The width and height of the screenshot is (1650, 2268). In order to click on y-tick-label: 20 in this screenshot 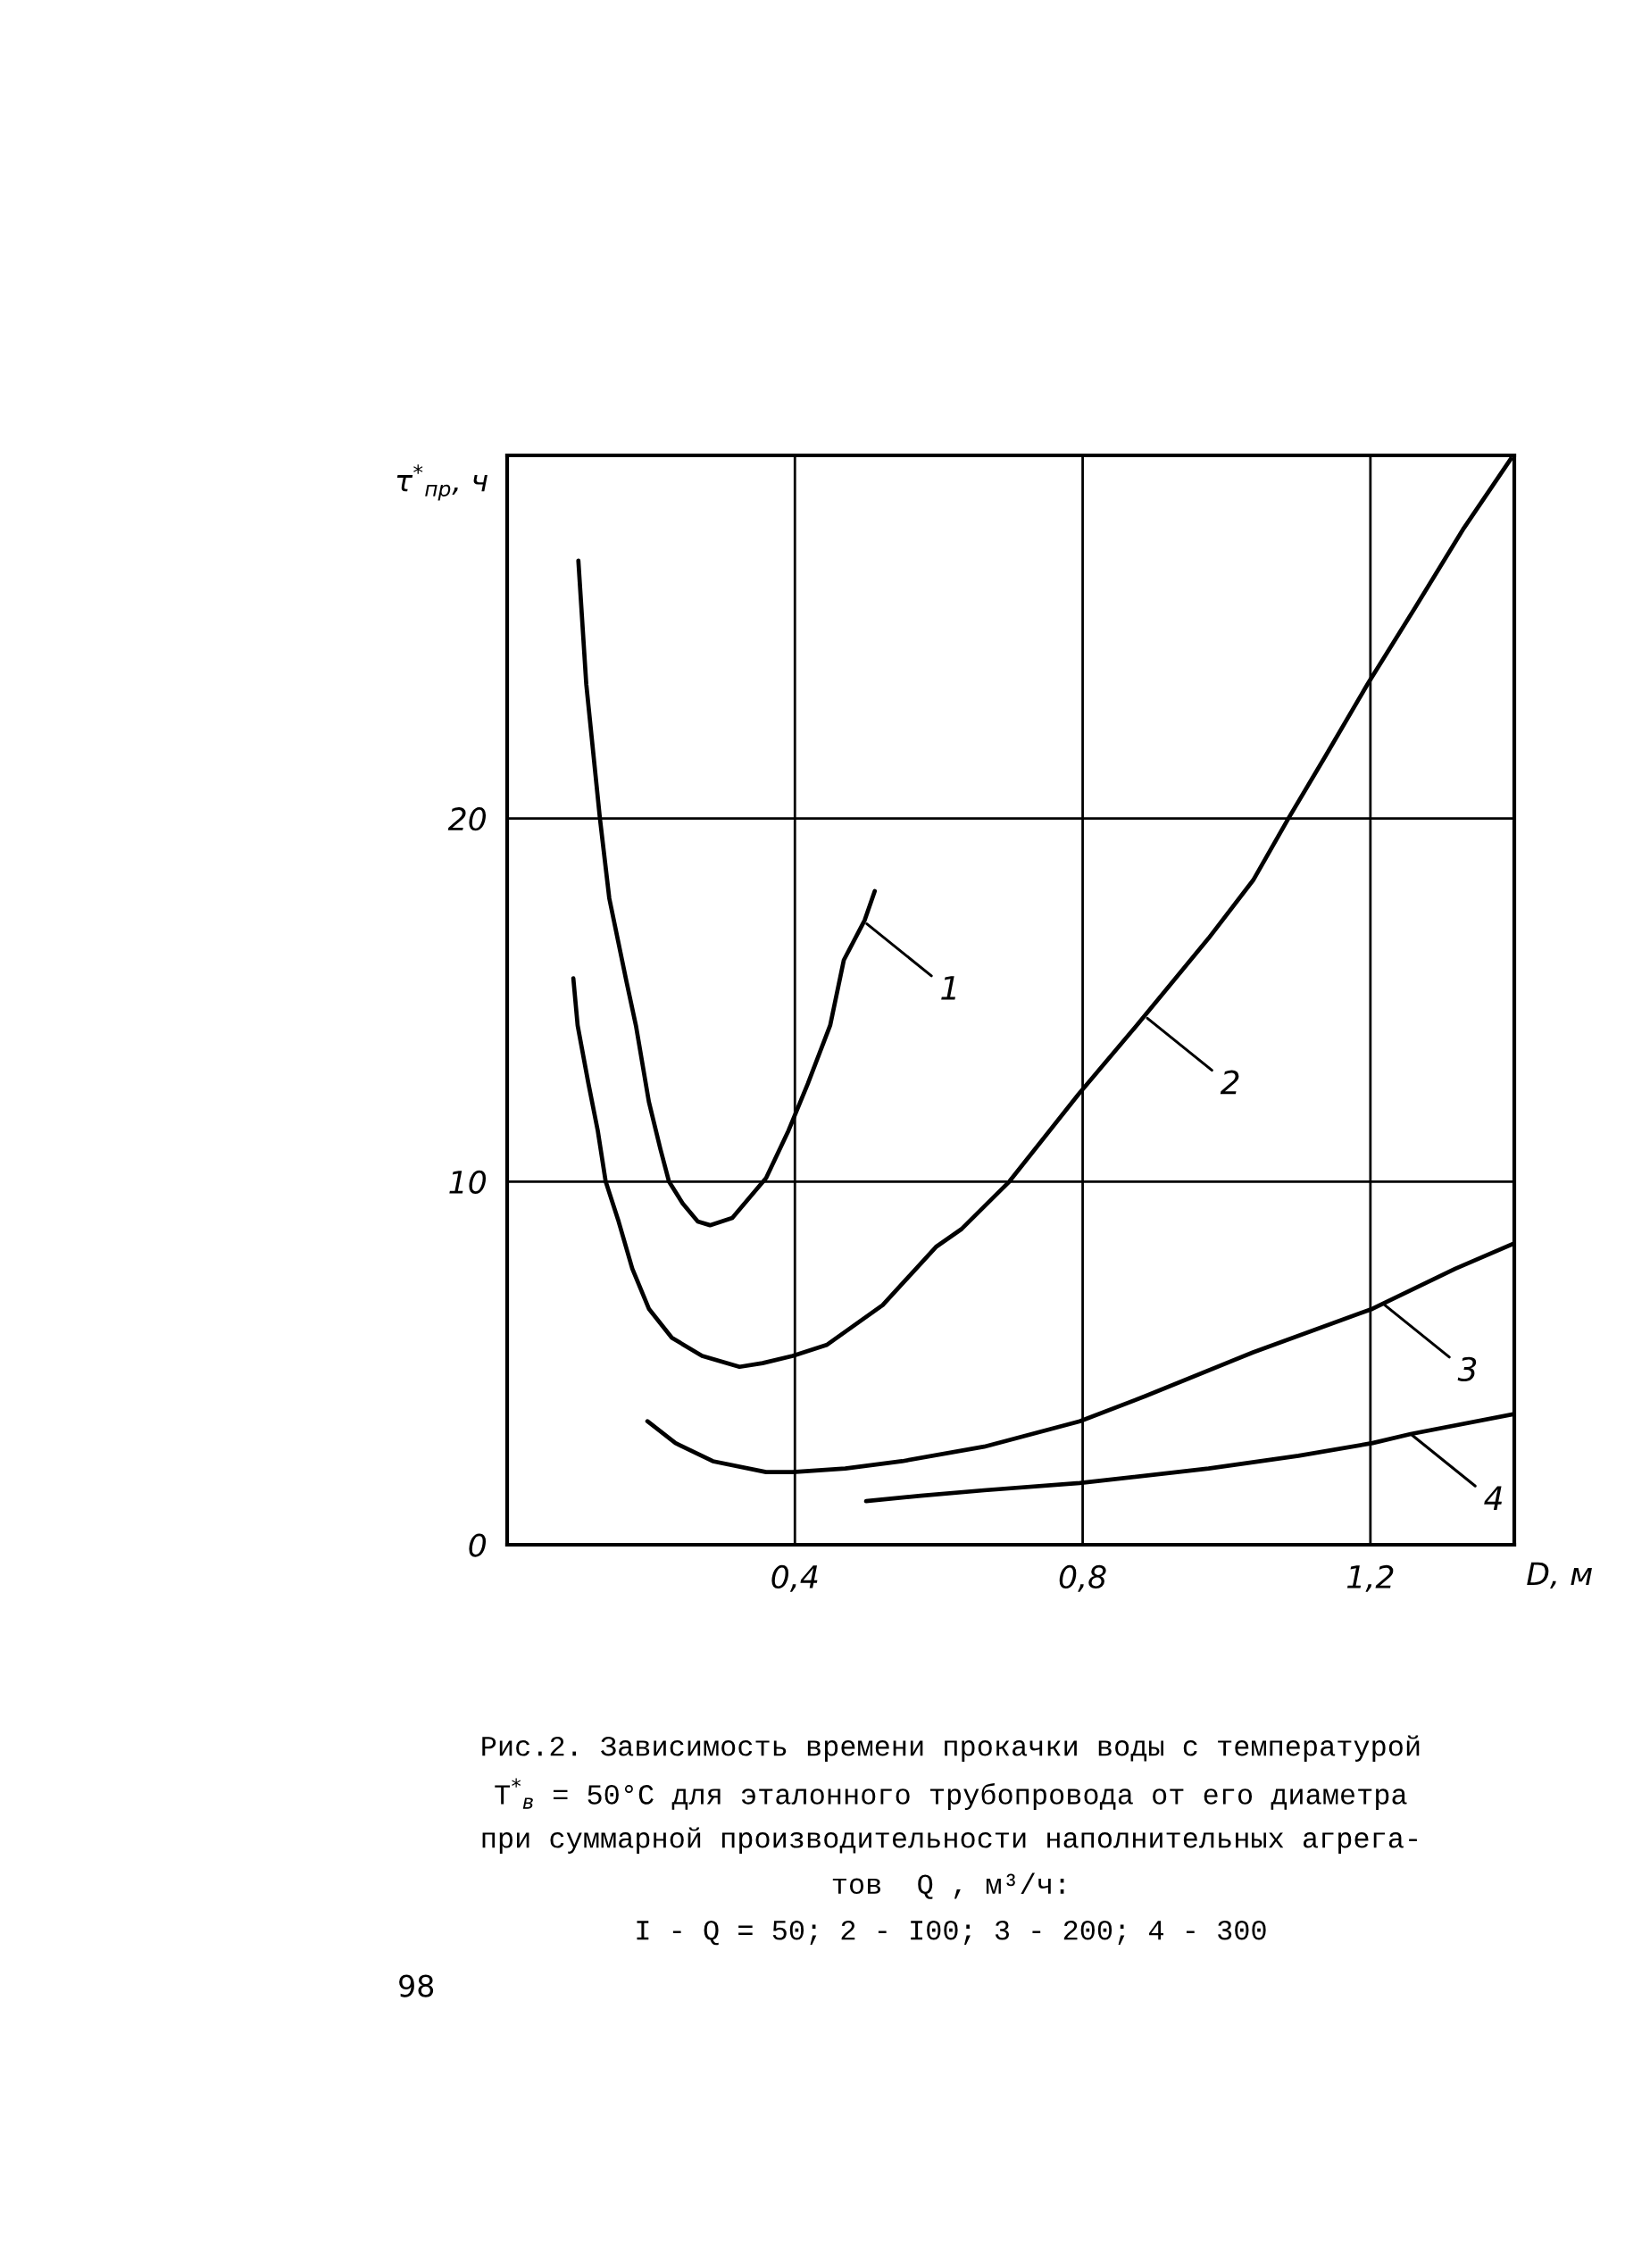, I will do `click(467, 819)`.